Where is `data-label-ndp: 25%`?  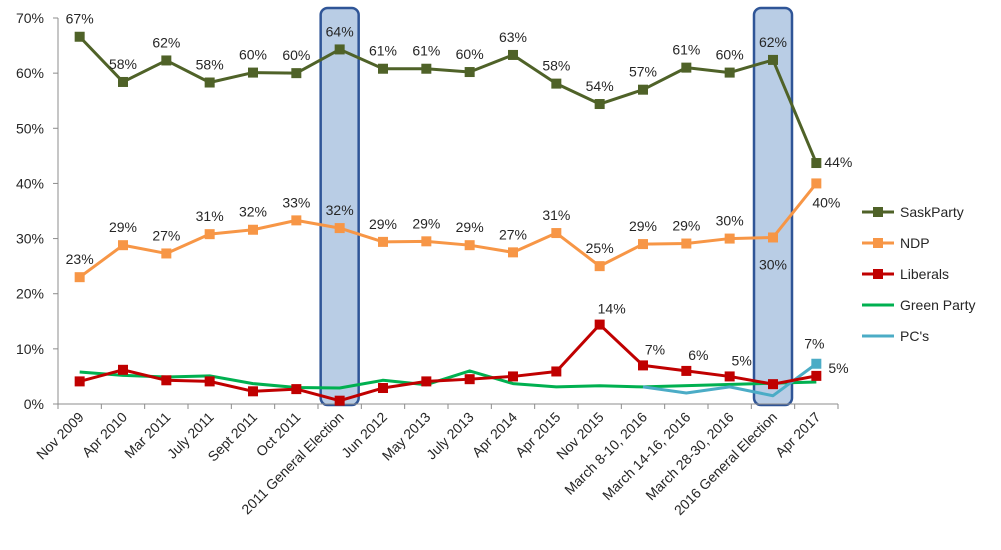
data-label-ndp: 25% is located at coordinates (600, 248).